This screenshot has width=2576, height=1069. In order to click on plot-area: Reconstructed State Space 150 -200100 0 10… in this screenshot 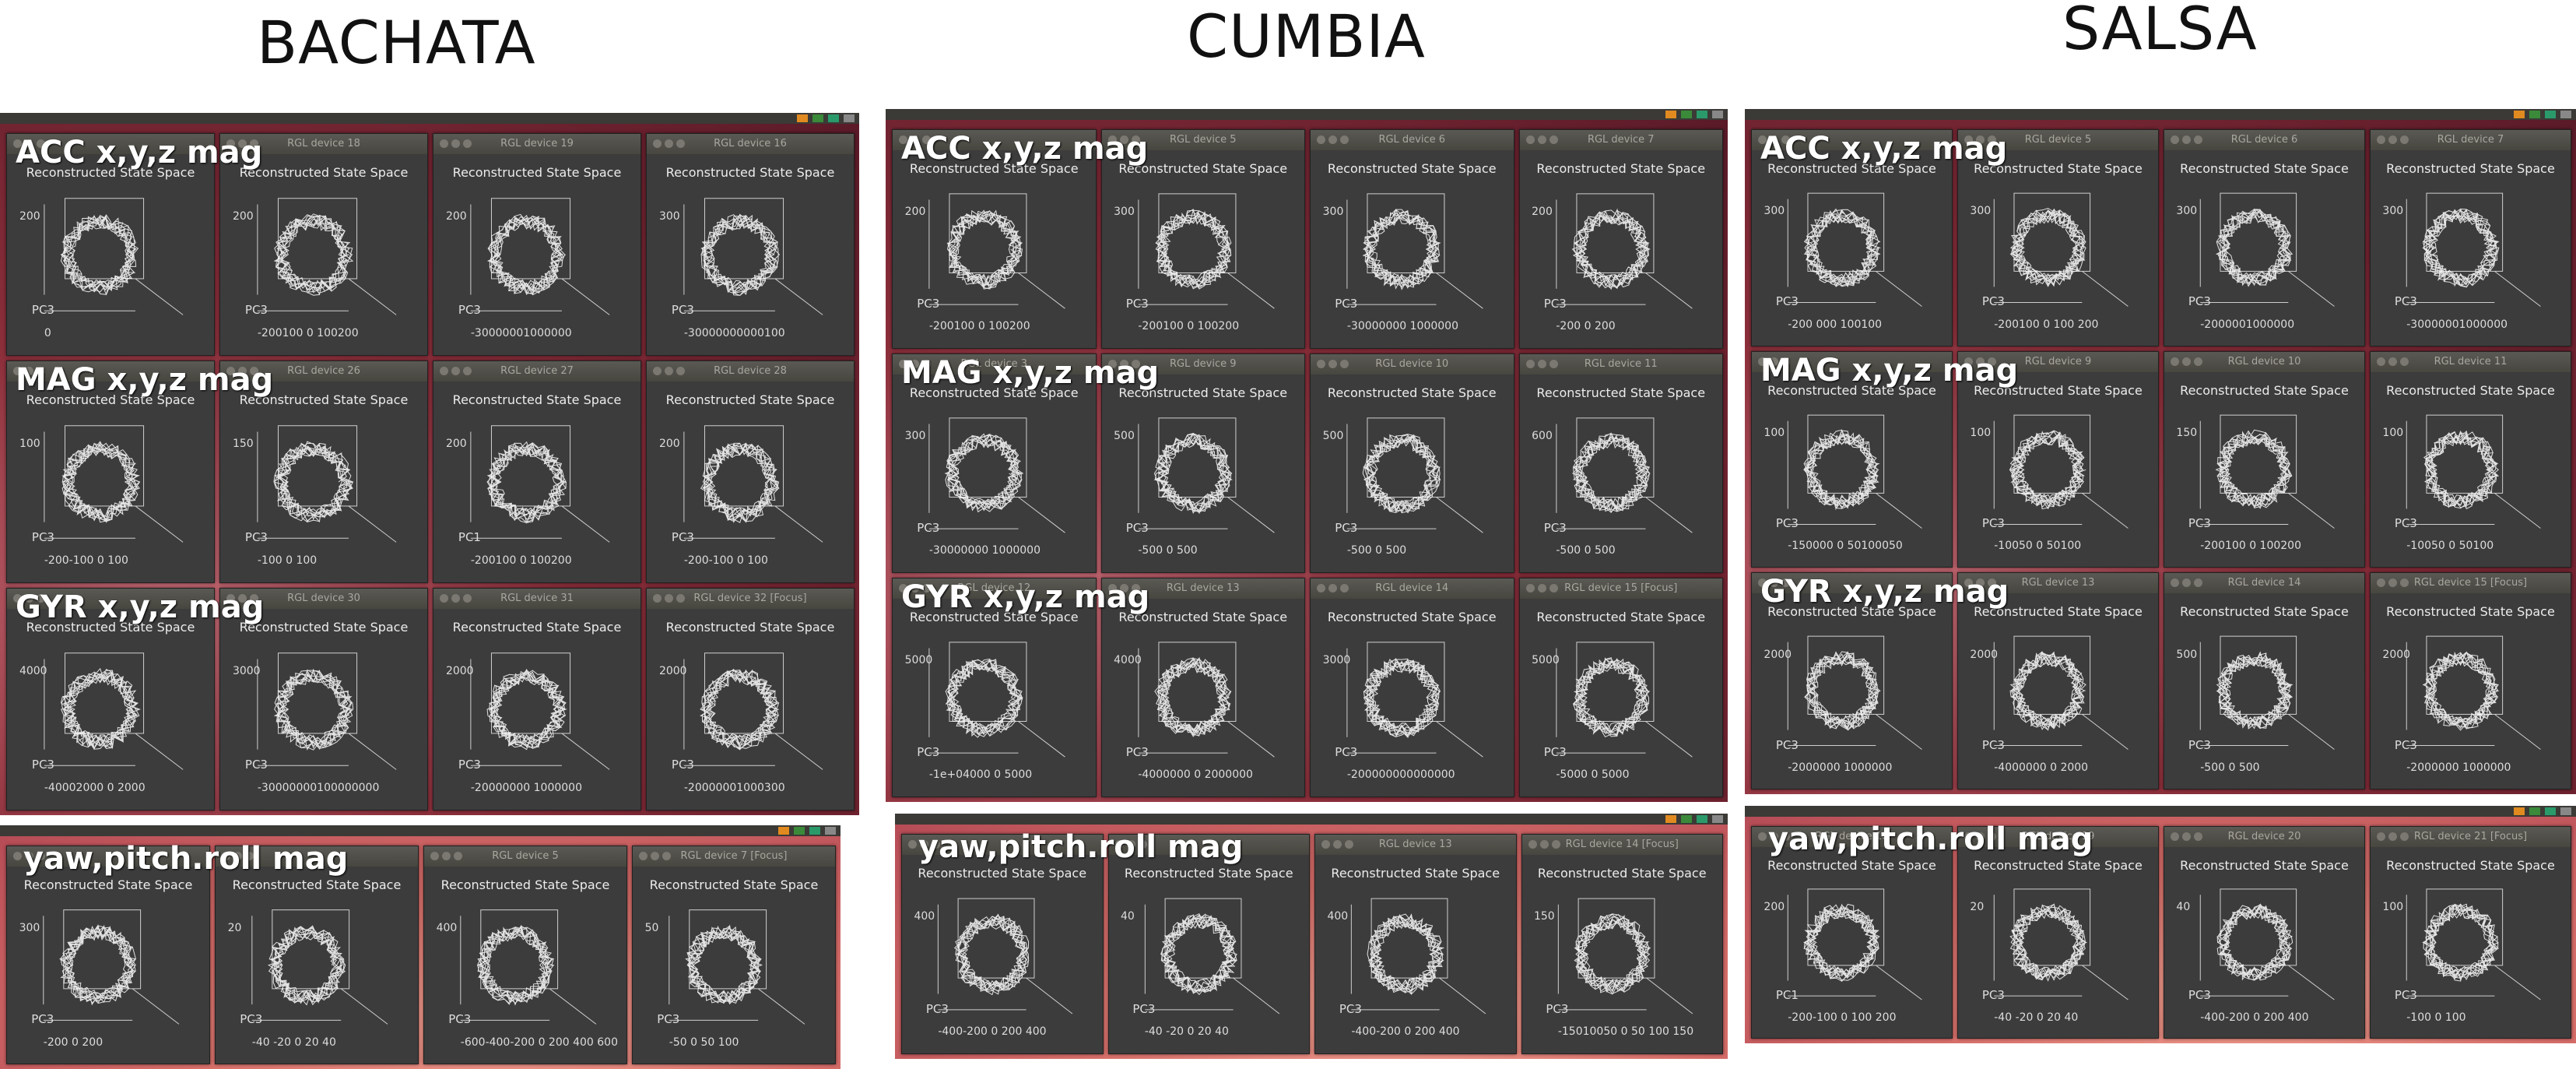, I will do `click(2264, 470)`.